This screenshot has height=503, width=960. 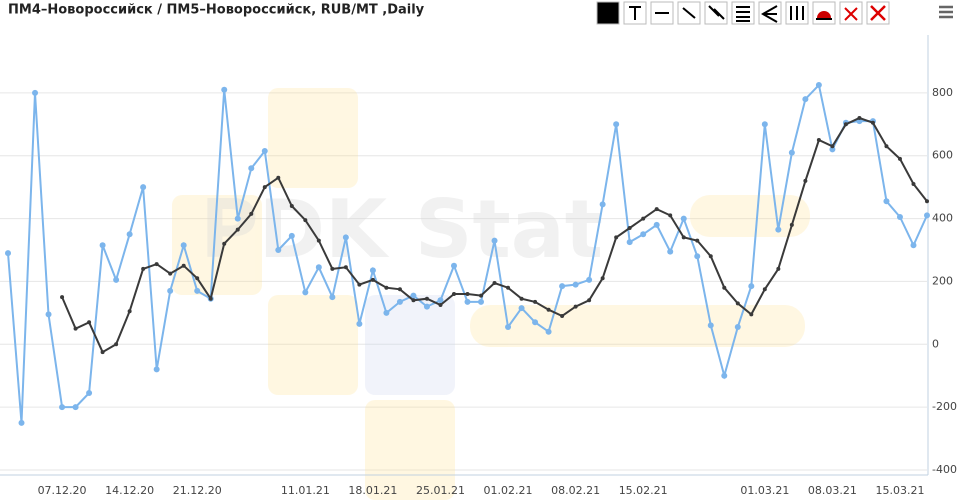 I want to click on menu-button, so click(x=946, y=12).